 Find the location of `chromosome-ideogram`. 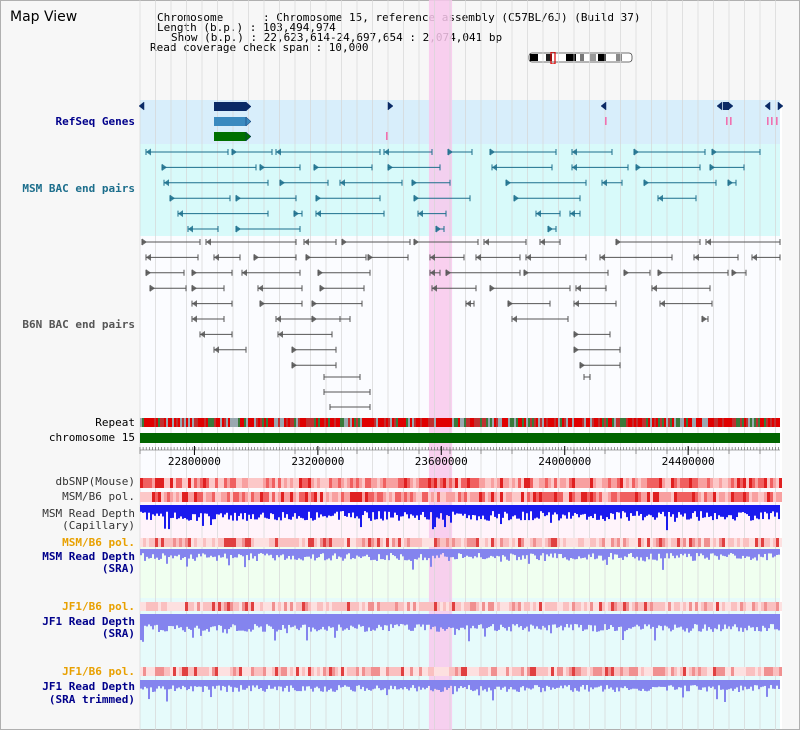

chromosome-ideogram is located at coordinates (581, 58).